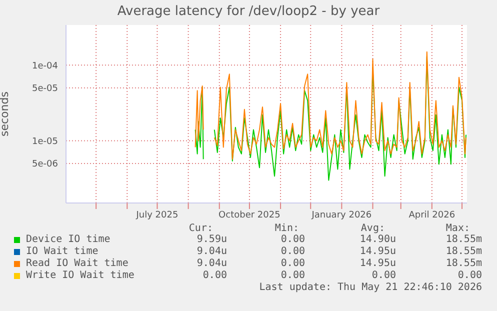 Image resolution: width=497 pixels, height=311 pixels. I want to click on y-tick-label: 5e-05, so click(45, 89).